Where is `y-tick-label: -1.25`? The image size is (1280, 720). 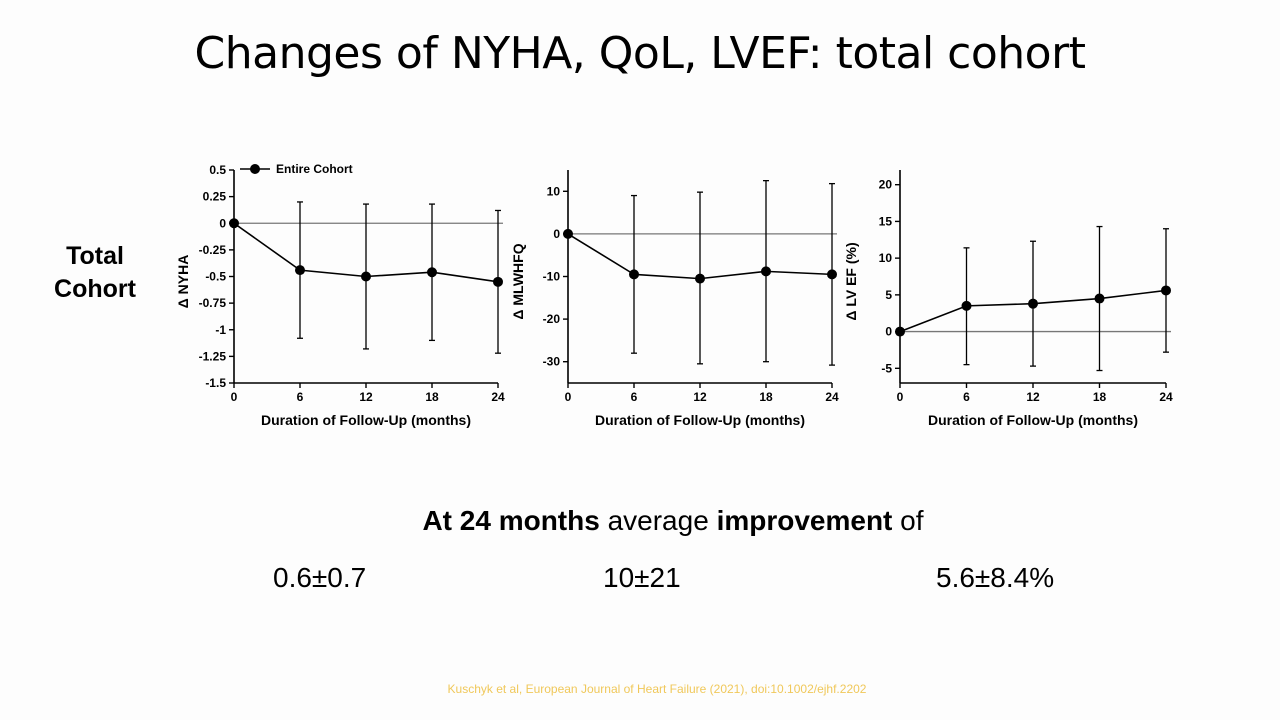
y-tick-label: -1.25 is located at coordinates (213, 356).